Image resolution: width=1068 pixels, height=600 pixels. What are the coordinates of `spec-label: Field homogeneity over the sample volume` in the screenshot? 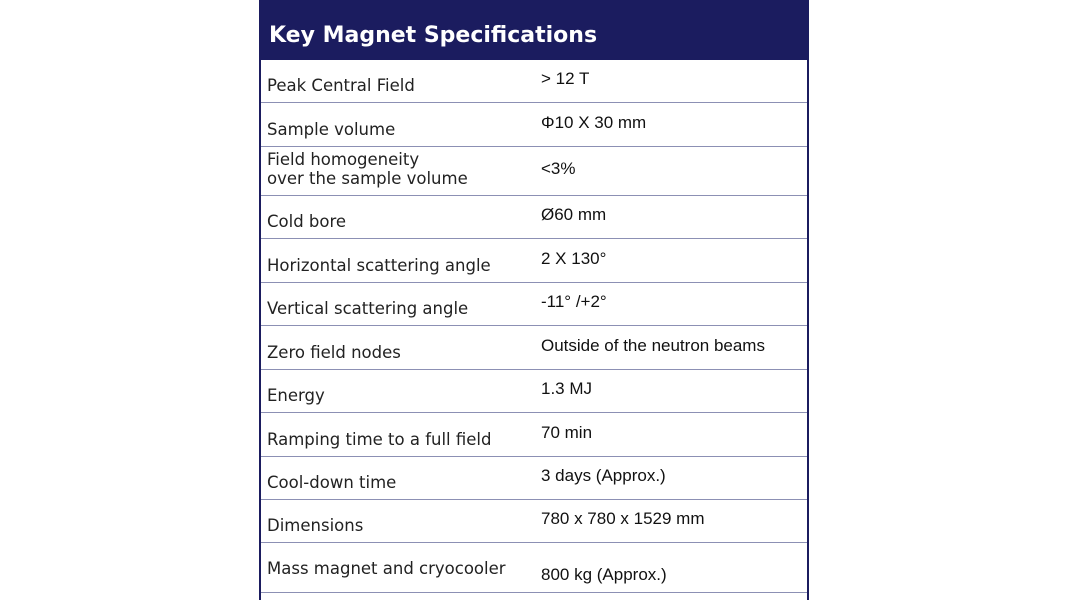 It's located at (367, 169).